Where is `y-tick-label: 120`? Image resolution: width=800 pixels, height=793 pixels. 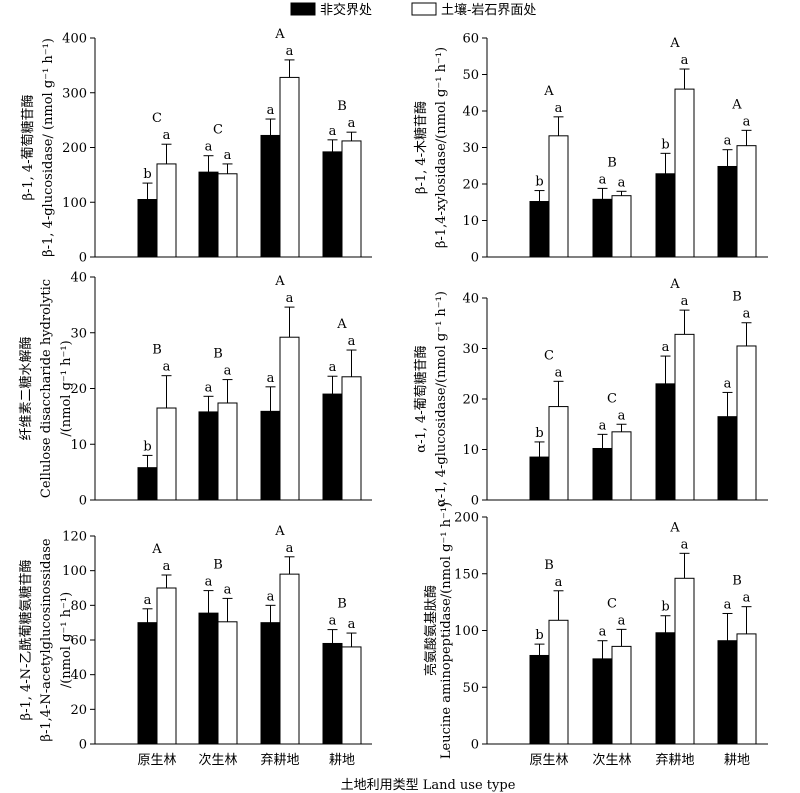
y-tick-label: 120 is located at coordinates (74, 537).